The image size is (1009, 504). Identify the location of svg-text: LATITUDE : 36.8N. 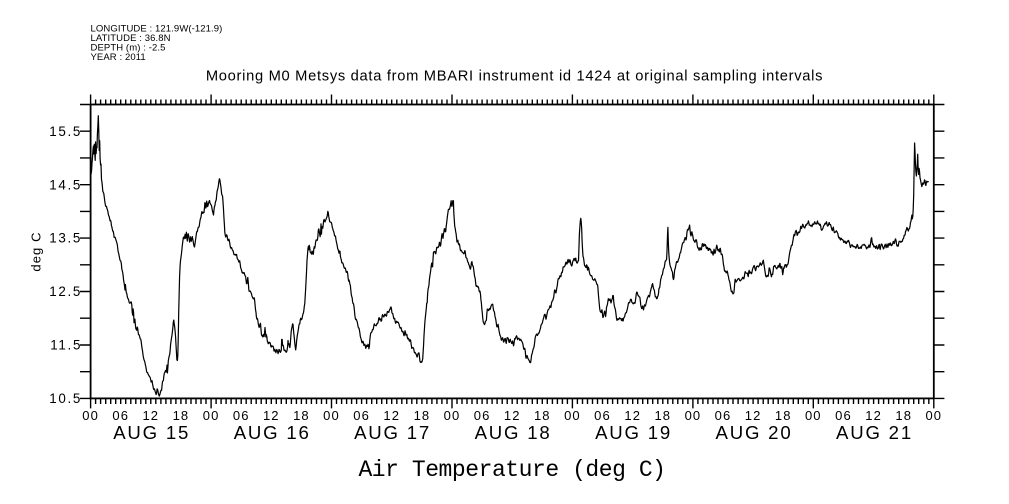
(131, 38).